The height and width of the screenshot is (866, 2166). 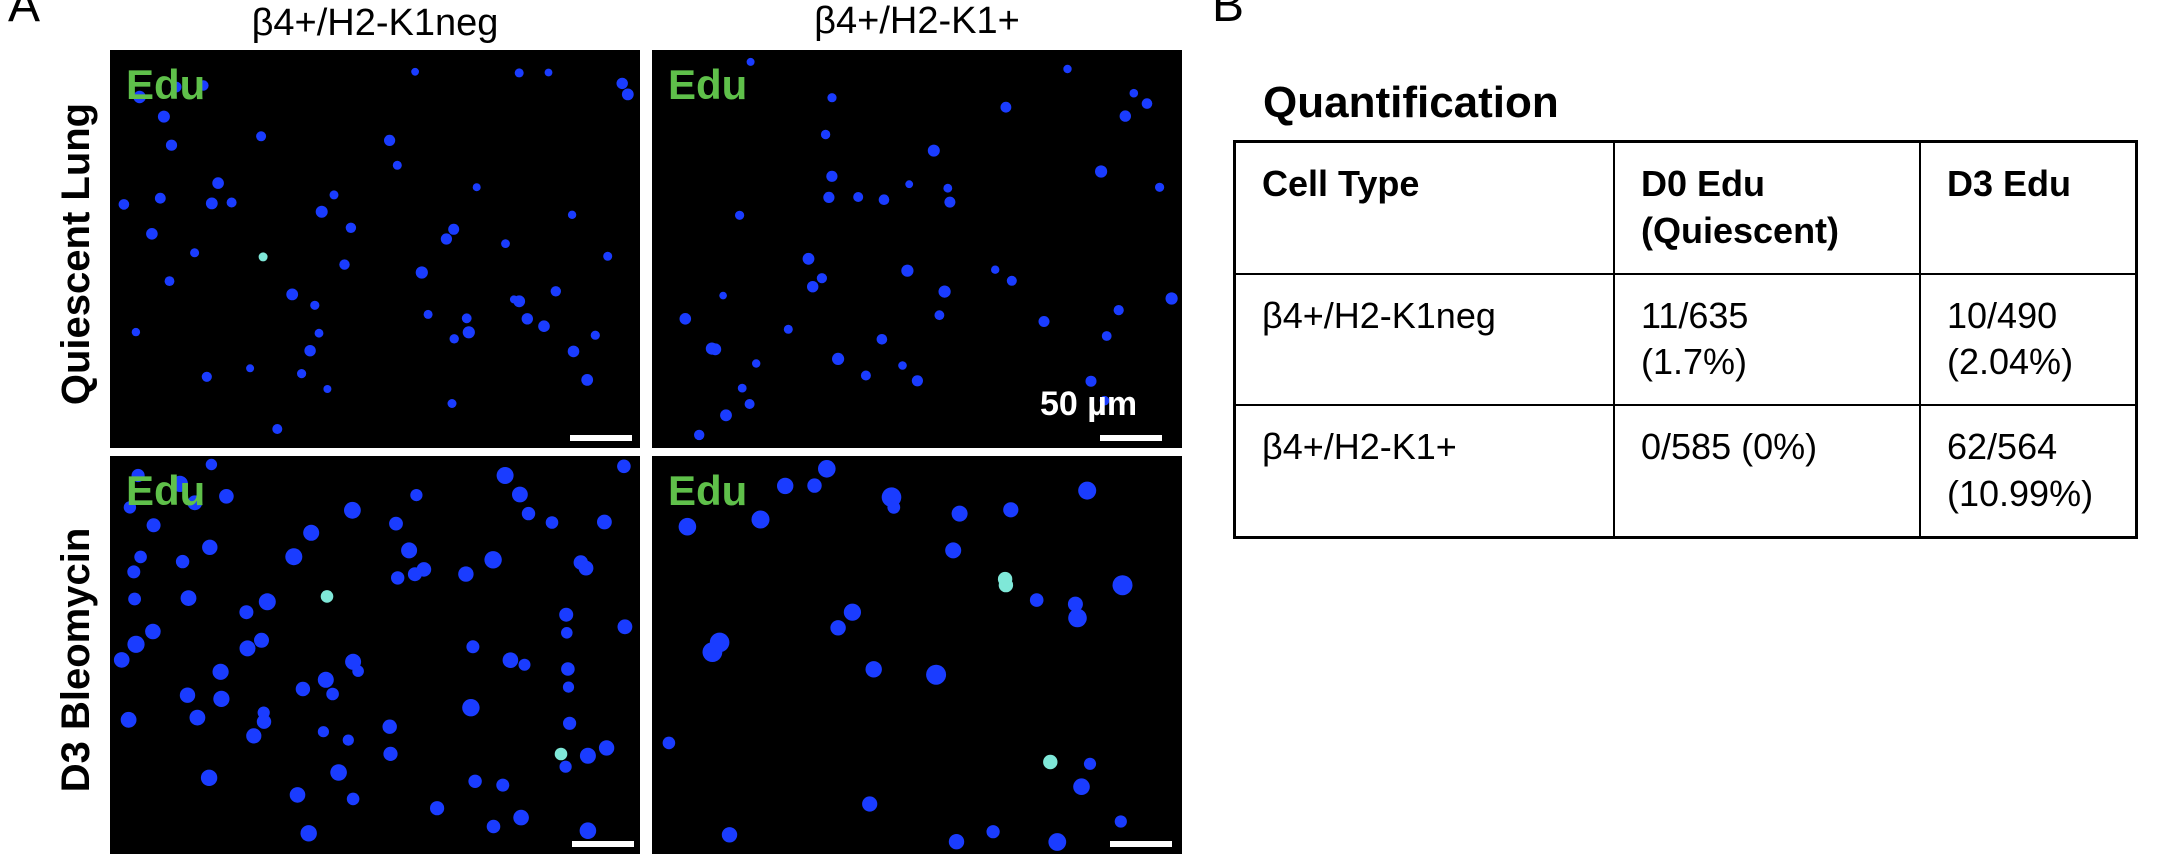 I want to click on cell-text: 62/564, so click(x=2002, y=447).